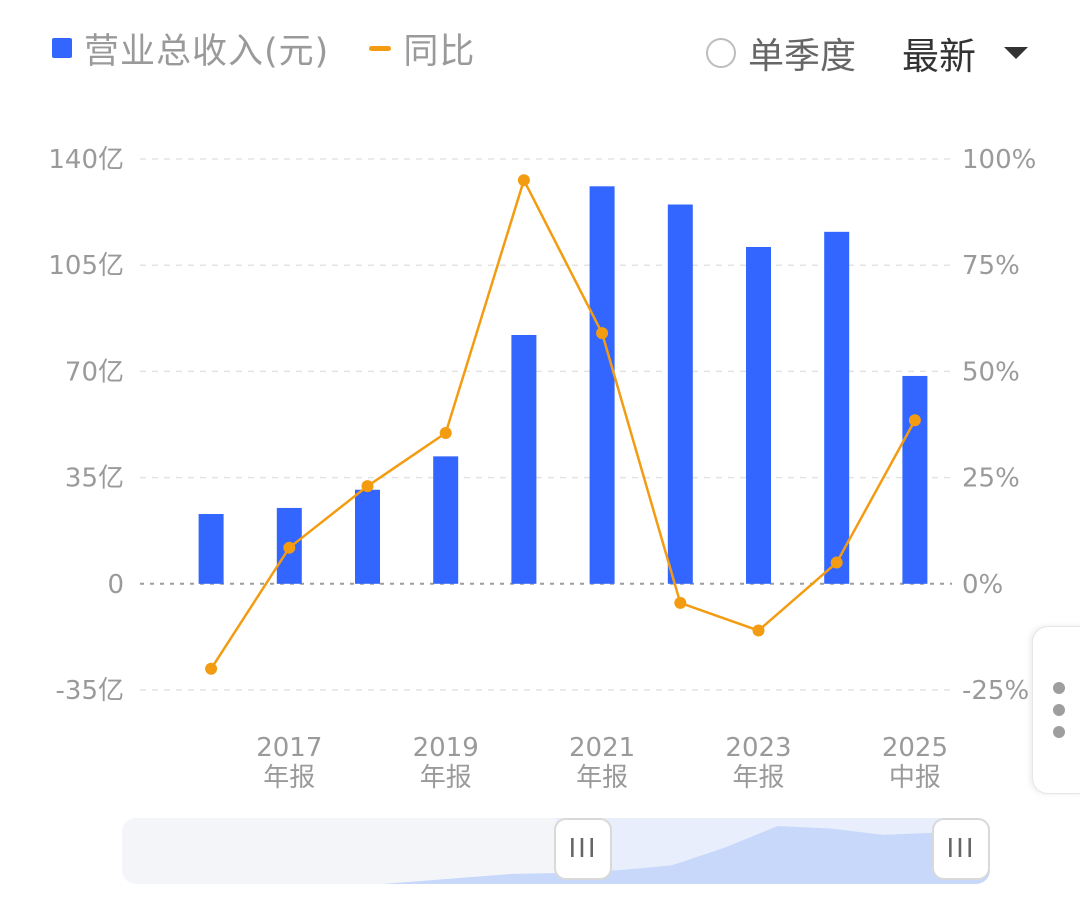 The image size is (1080, 907). Describe the element at coordinates (90, 691) in the screenshot. I see `y-left-tick-label: -35亿` at that location.